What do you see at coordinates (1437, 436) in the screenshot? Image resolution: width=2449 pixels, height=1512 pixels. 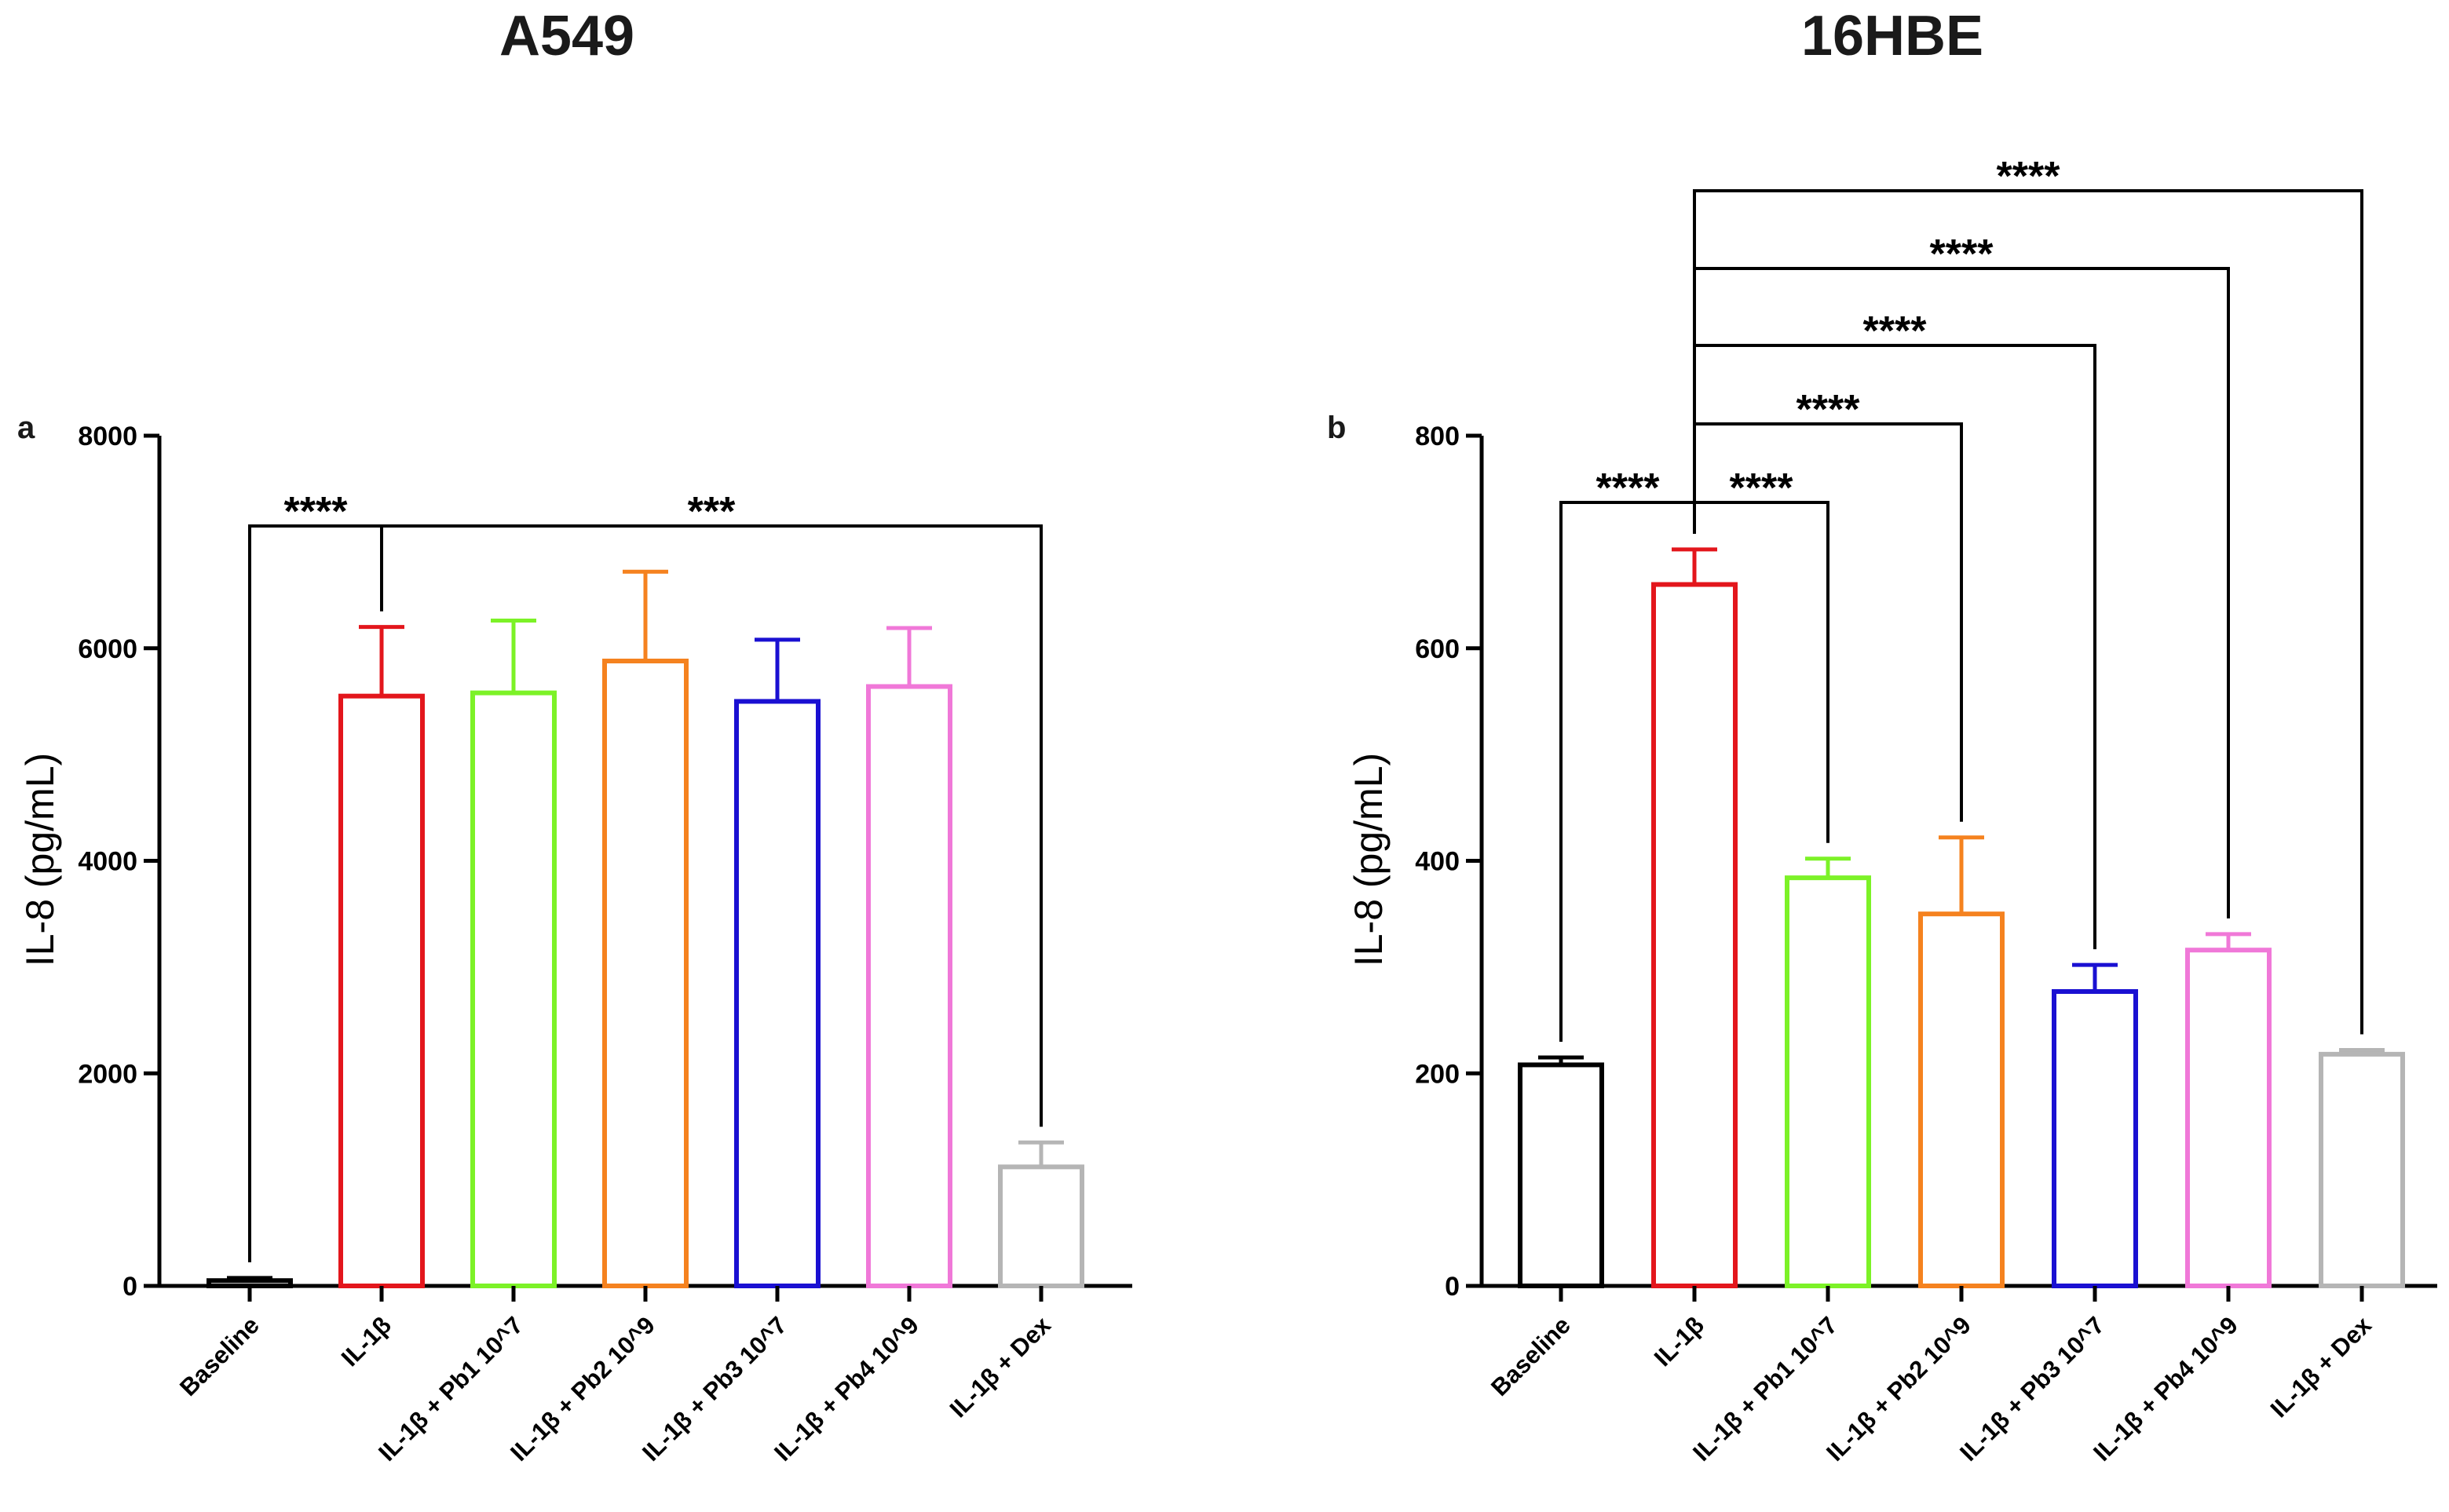 I see `y-tick-label: 800` at bounding box center [1437, 436].